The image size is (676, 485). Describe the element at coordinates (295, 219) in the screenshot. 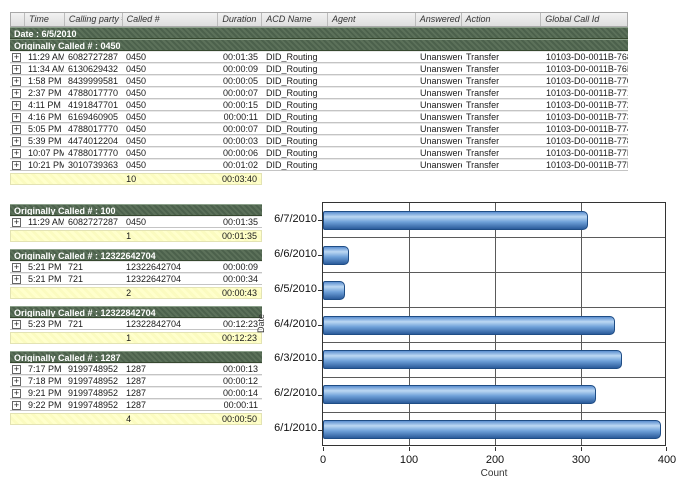

I see `chart-category-label: 6/7/2010` at that location.